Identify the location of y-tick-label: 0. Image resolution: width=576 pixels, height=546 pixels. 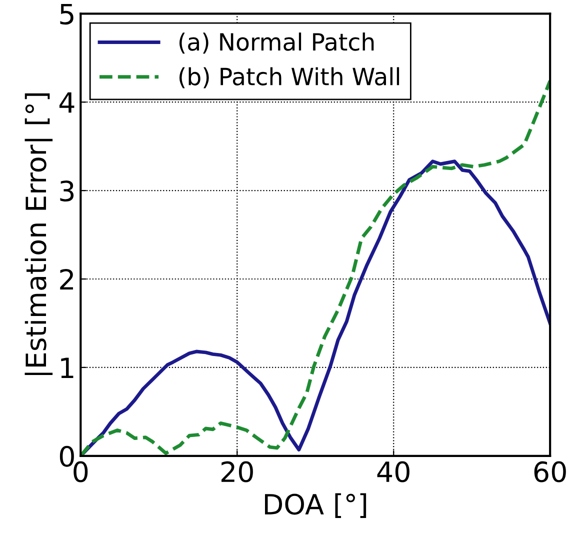
(67, 456).